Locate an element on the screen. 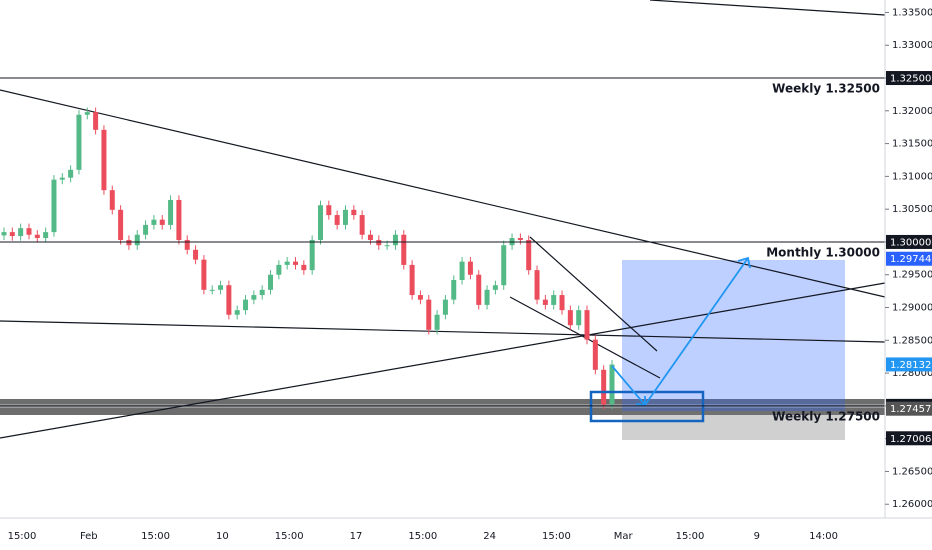  x-tick-label: 10 is located at coordinates (222, 536).